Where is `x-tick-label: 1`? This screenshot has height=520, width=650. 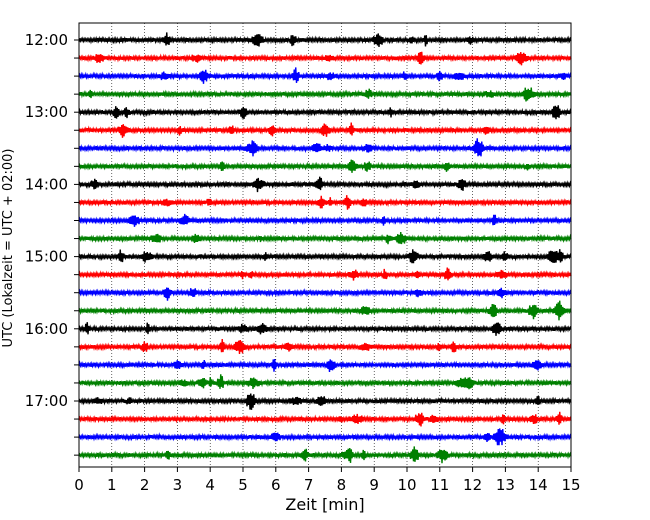
x-tick-label: 1 is located at coordinates (112, 485).